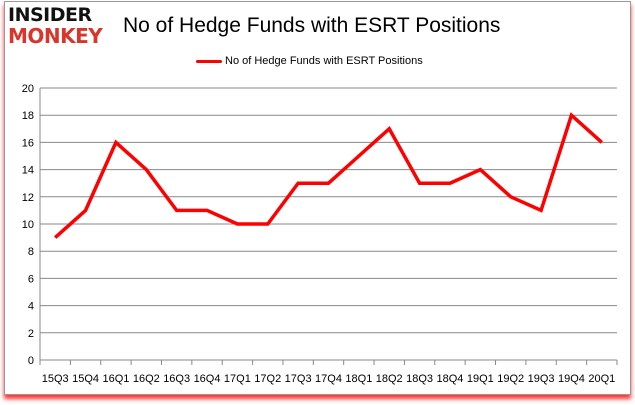 This screenshot has height=405, width=635. Describe the element at coordinates (28, 89) in the screenshot. I see `y-tick-label: 20` at that location.